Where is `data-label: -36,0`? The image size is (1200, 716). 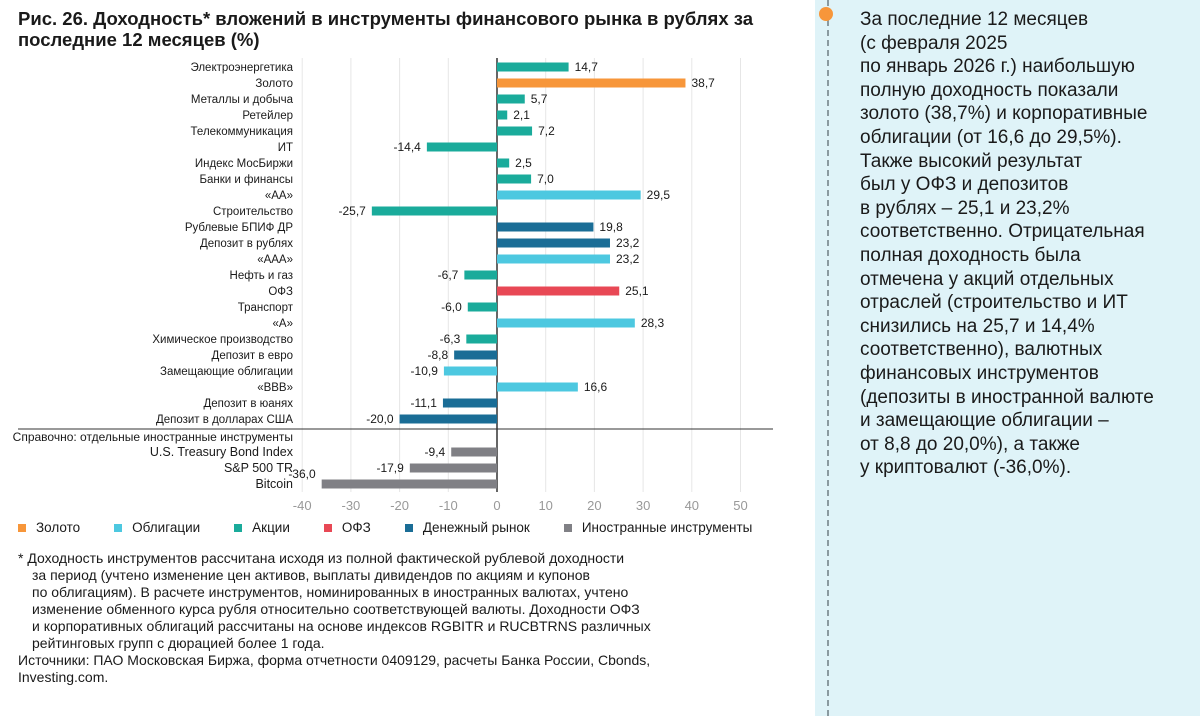
data-label: -36,0 is located at coordinates (302, 474).